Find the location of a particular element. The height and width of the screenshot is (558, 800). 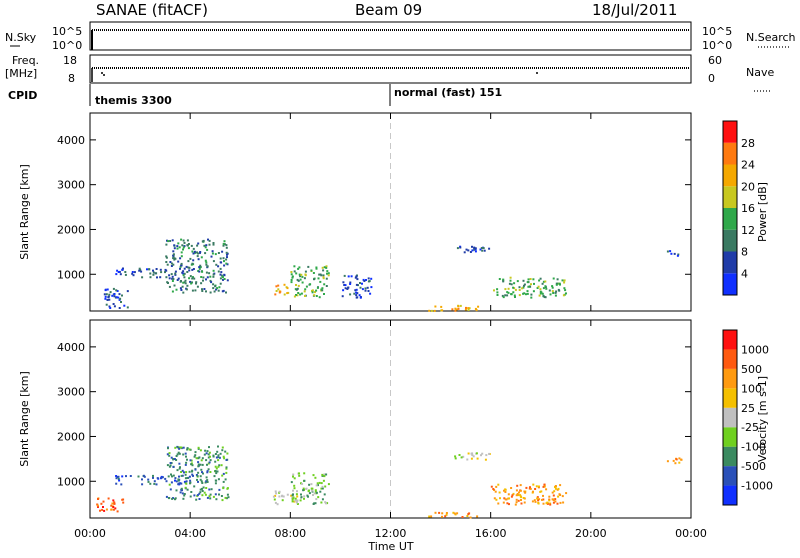

velocity-echoes is located at coordinates (389, 482).